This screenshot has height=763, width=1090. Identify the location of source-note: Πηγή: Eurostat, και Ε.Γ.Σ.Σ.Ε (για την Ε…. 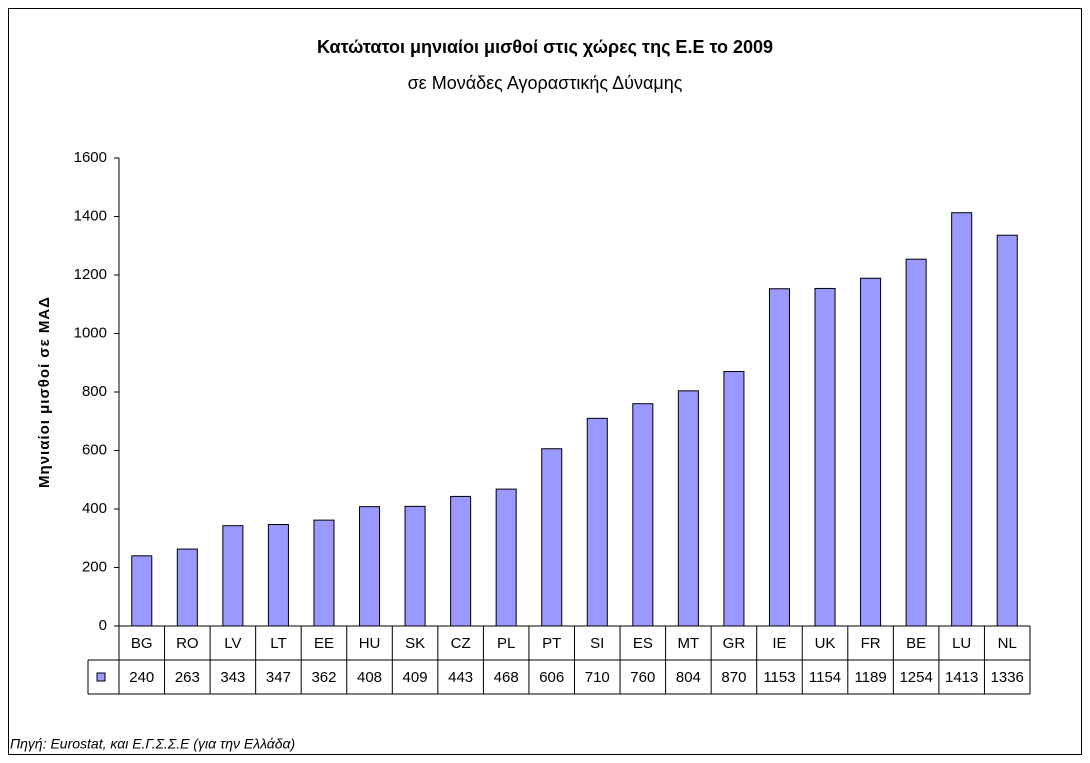
(152, 744).